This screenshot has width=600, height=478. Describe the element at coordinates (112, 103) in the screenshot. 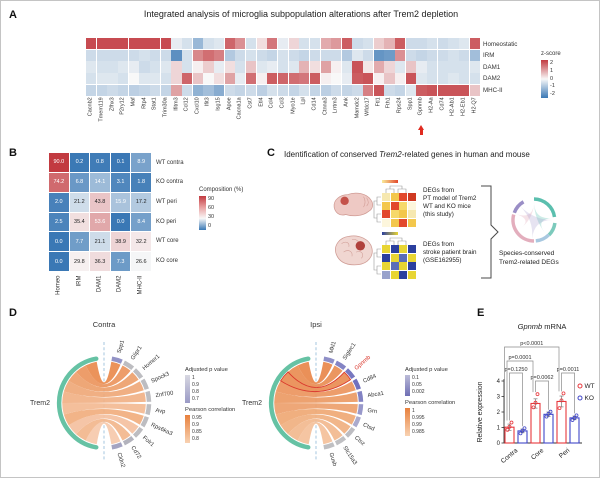

I see `gene-label: Zfhx3` at that location.